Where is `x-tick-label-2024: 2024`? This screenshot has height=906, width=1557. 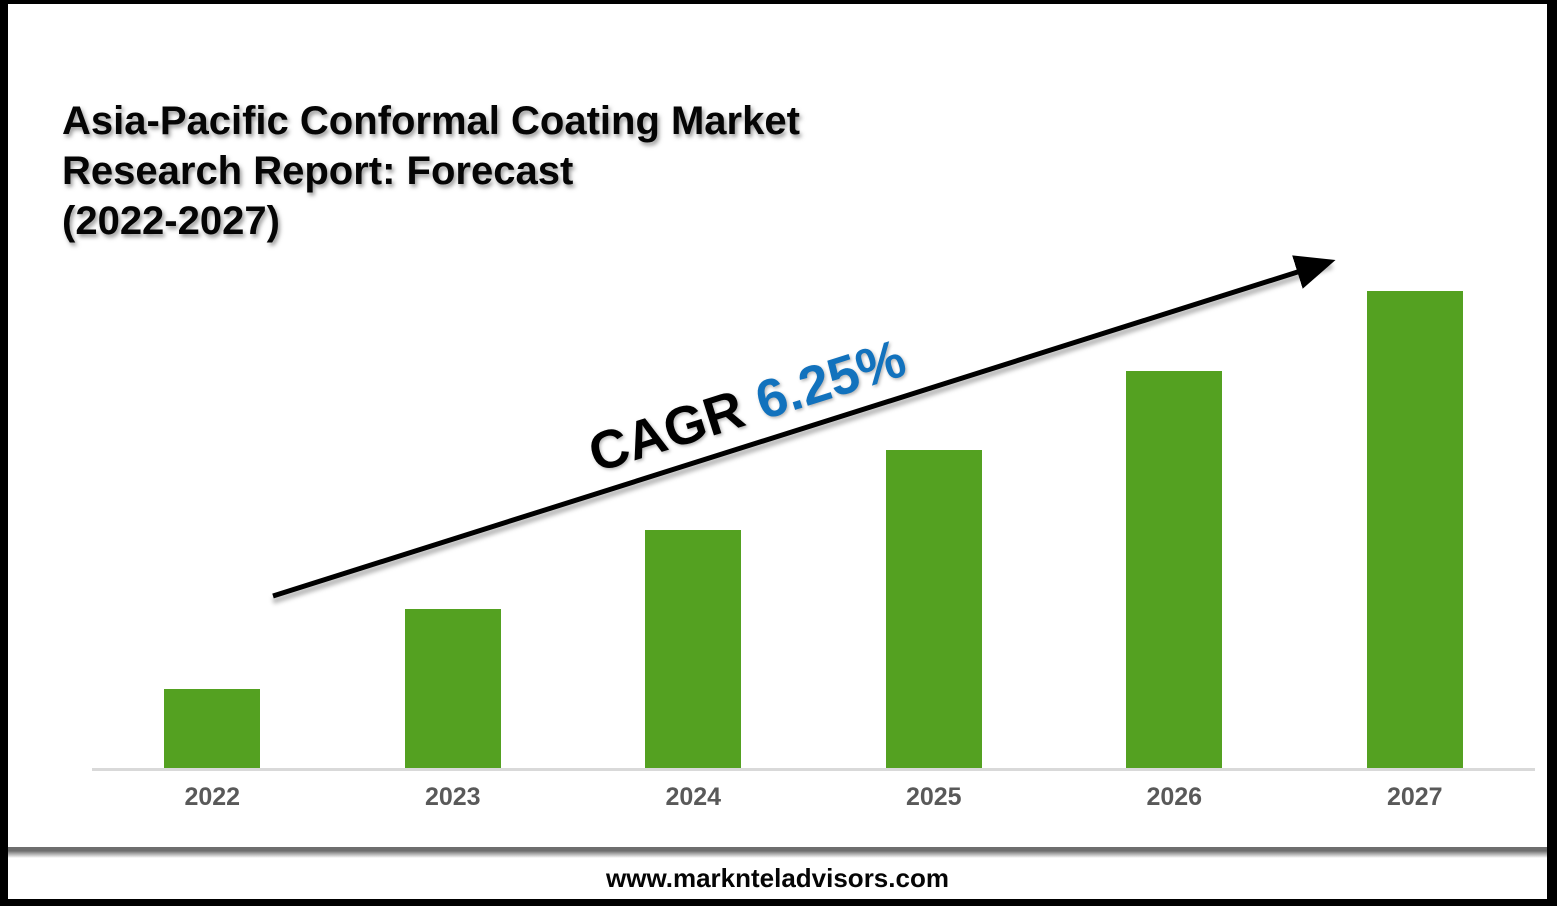 x-tick-label-2024: 2024 is located at coordinates (693, 797).